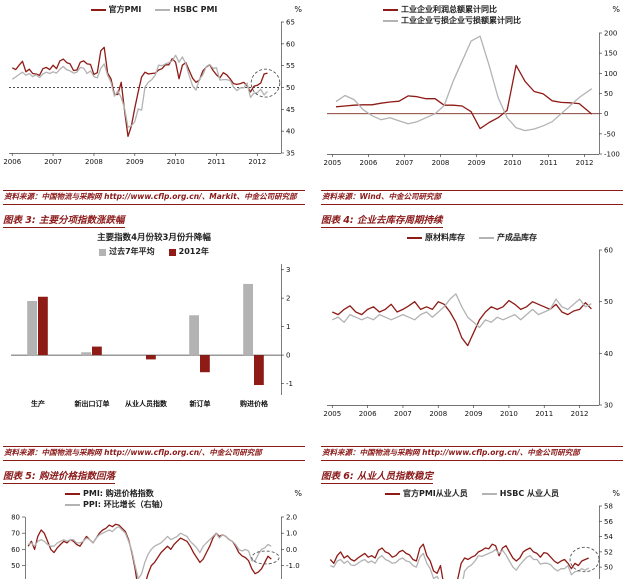 The image size is (627, 579). I want to click on legend-item: 官方PMI, so click(115, 10).